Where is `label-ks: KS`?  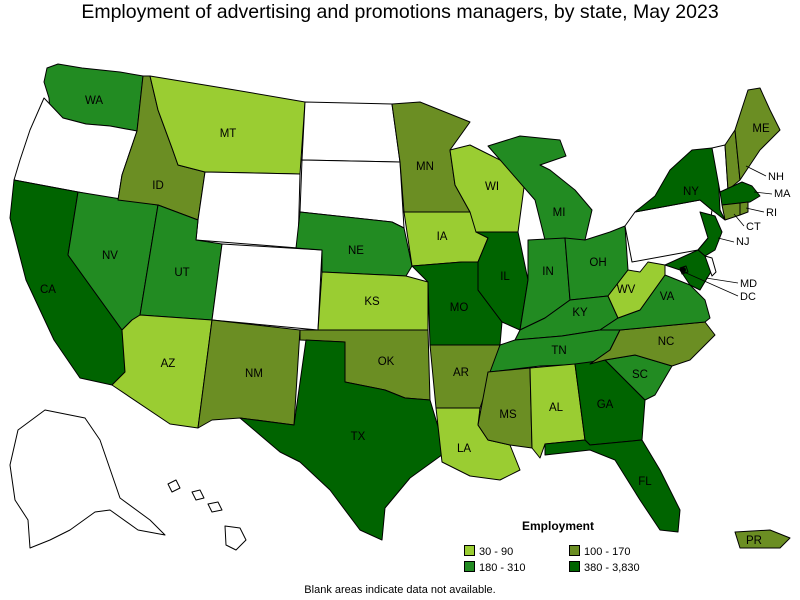
label-ks: KS is located at coordinates (372, 302).